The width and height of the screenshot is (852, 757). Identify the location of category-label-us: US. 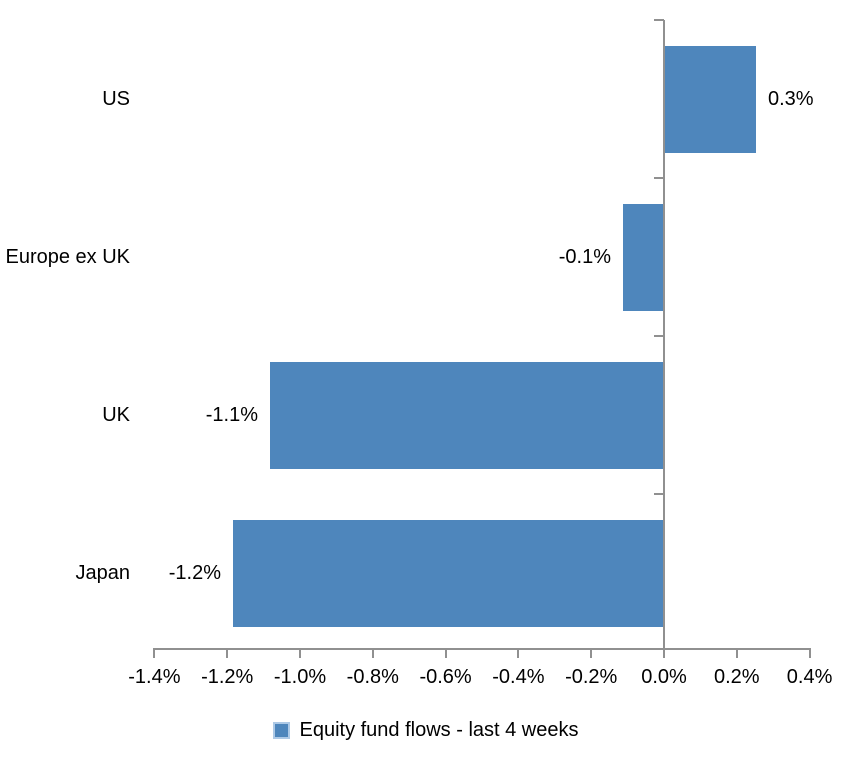
(116, 99).